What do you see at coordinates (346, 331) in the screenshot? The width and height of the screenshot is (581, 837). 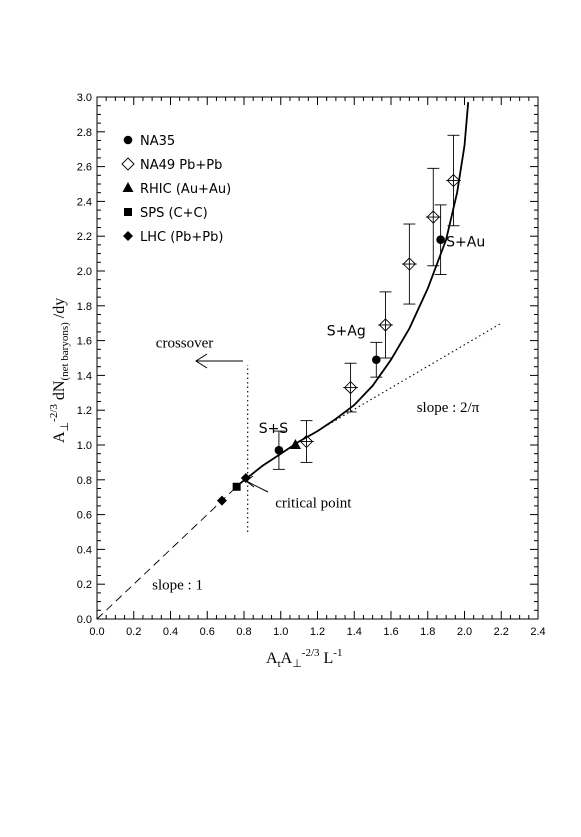 I see `annotation-s-ag: S+Ag` at bounding box center [346, 331].